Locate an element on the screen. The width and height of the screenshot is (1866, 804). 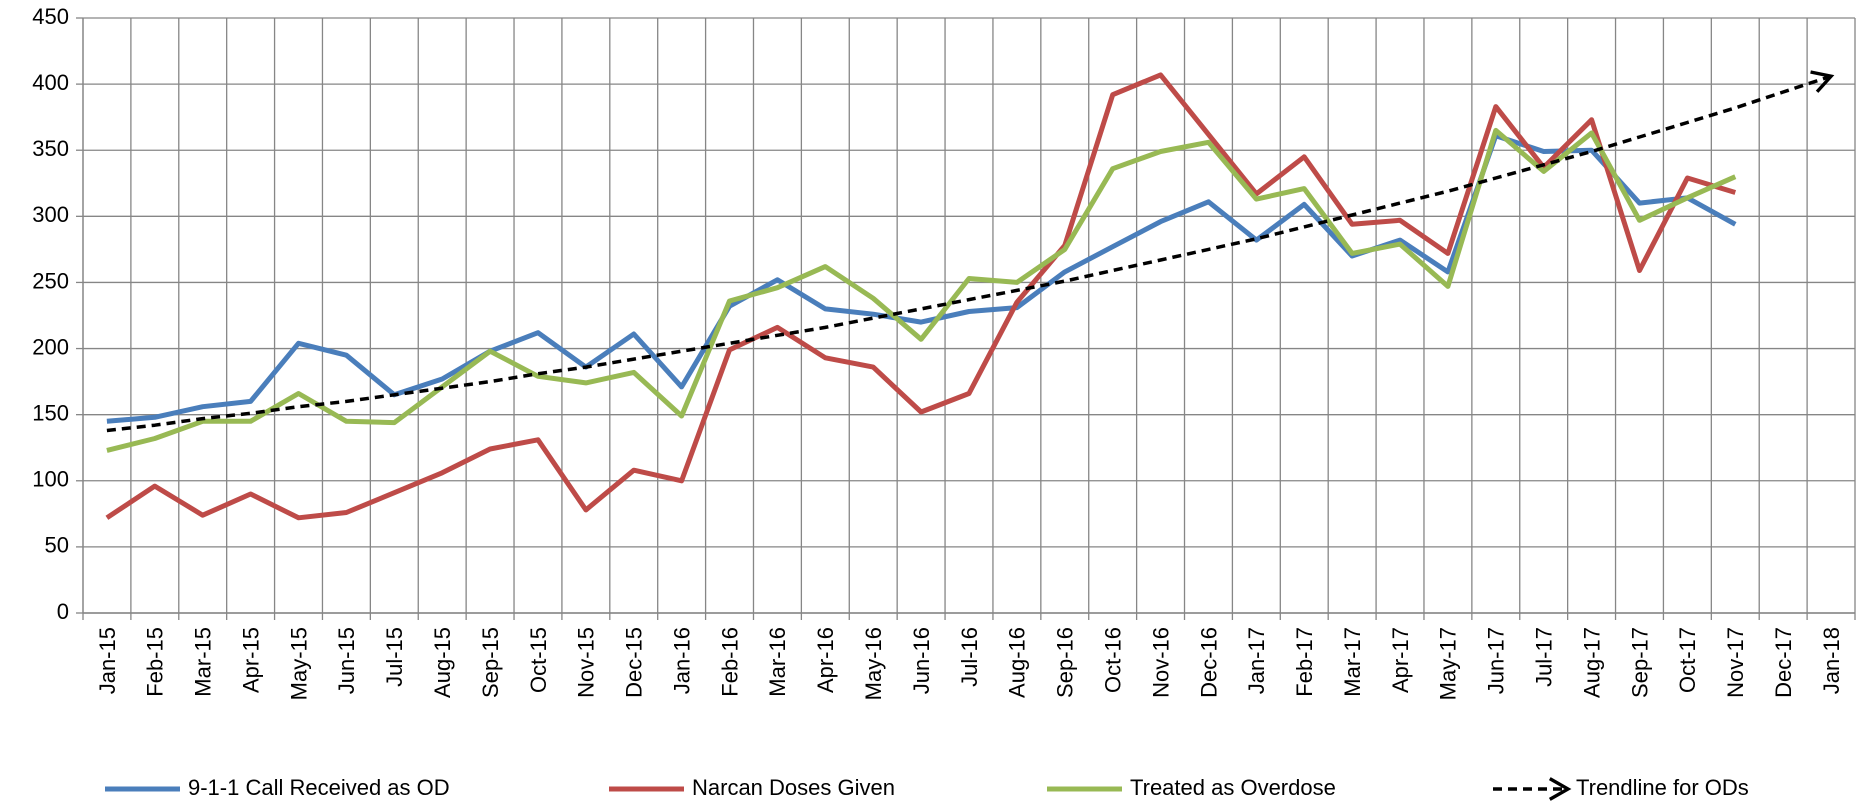
x-tick-label: Aug-15 is located at coordinates (442, 662).